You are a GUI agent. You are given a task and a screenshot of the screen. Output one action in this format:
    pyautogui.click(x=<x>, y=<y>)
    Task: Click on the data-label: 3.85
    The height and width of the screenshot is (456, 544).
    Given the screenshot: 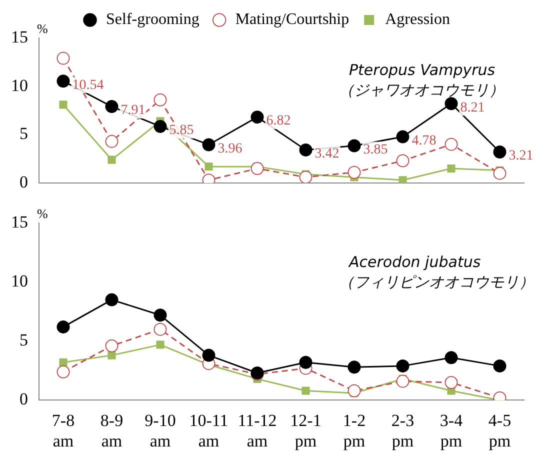 What is the action you would take?
    pyautogui.click(x=375, y=150)
    